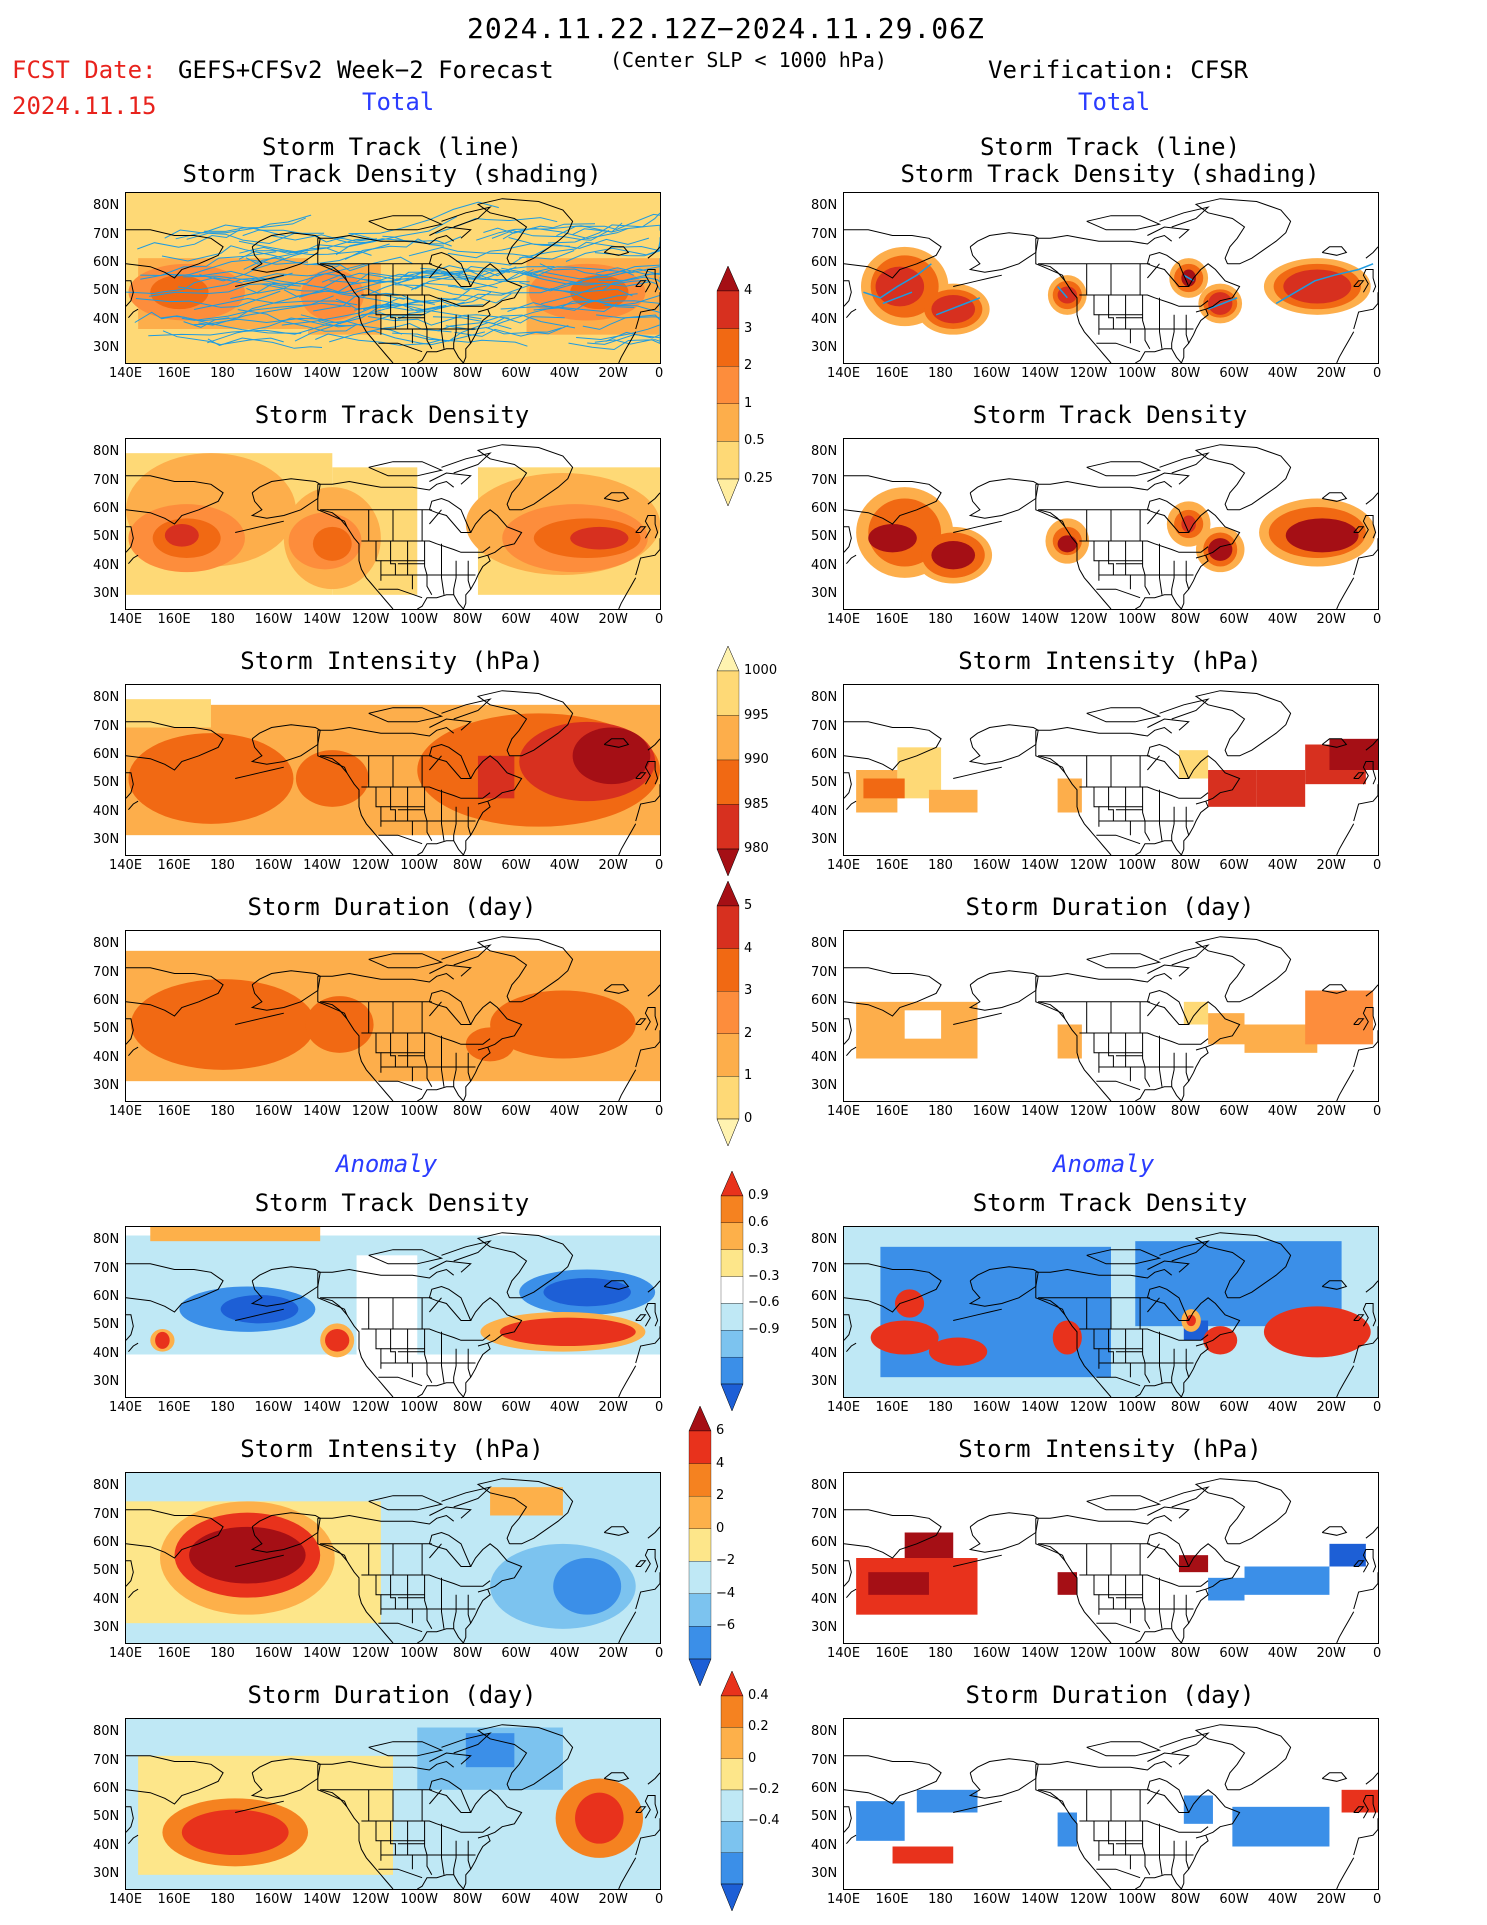 The image size is (1487, 1925). Describe the element at coordinates (824, 811) in the screenshot. I see `lat-tick-label: 40N` at that location.